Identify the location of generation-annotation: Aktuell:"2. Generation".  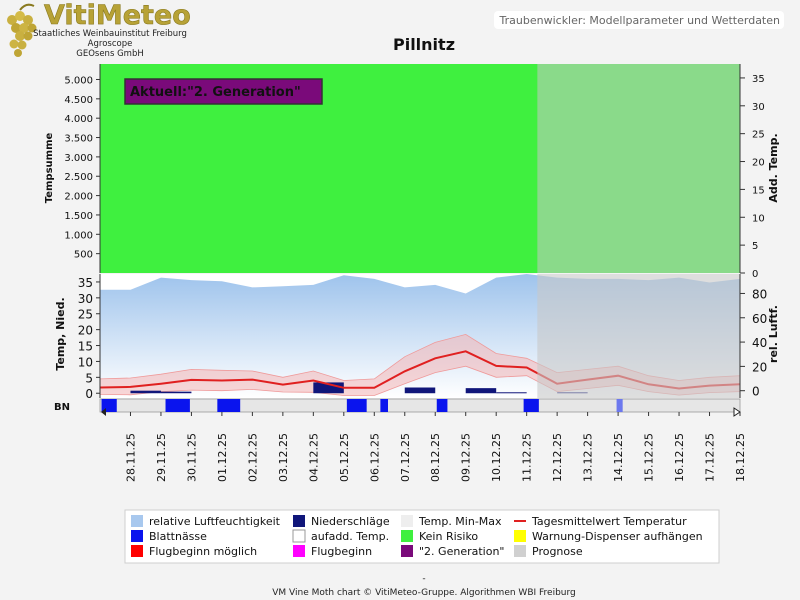
(223, 91).